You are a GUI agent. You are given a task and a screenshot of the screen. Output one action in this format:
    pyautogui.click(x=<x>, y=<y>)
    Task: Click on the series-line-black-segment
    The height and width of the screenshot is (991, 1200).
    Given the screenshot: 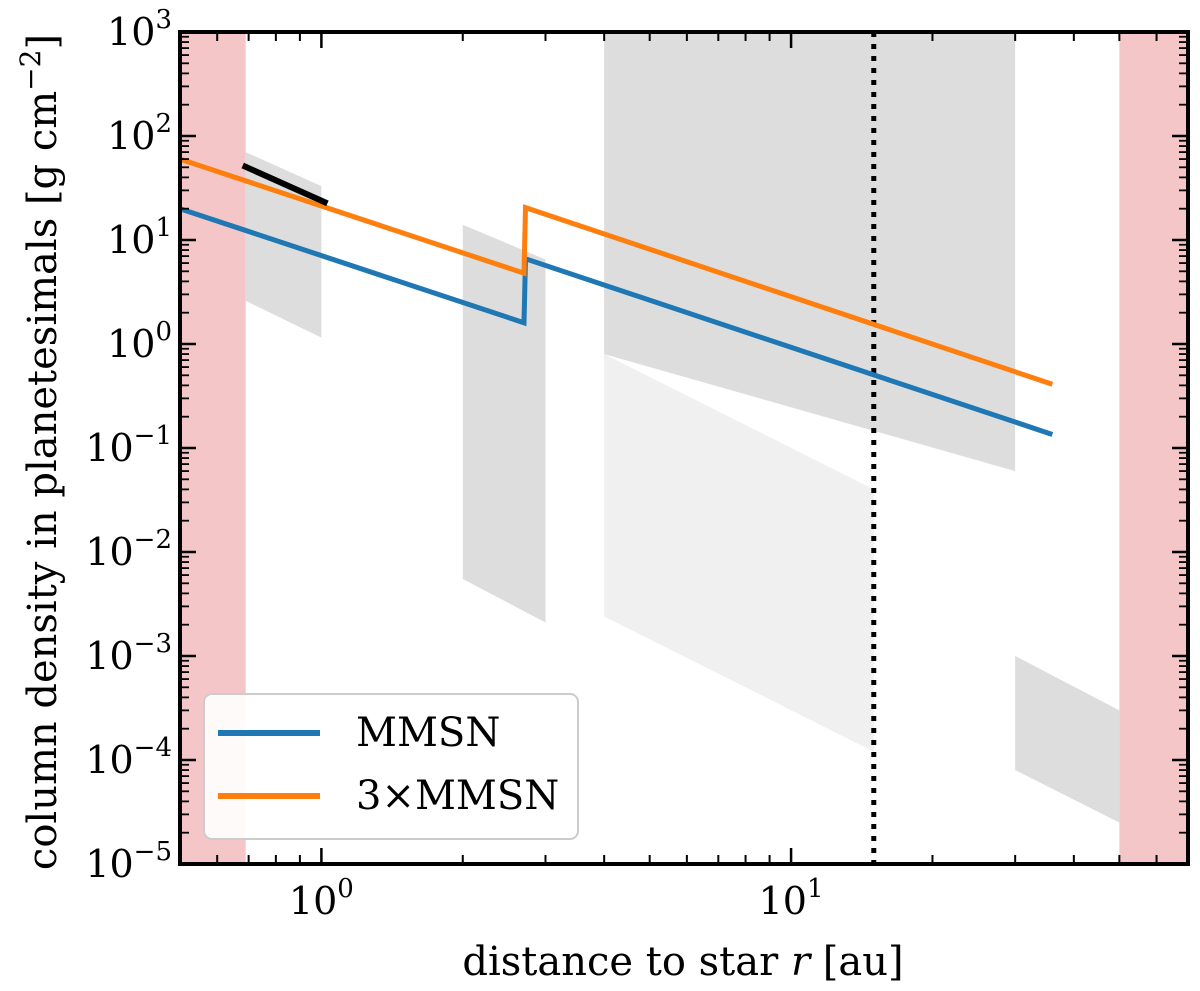 What is the action you would take?
    pyautogui.click(x=285, y=184)
    